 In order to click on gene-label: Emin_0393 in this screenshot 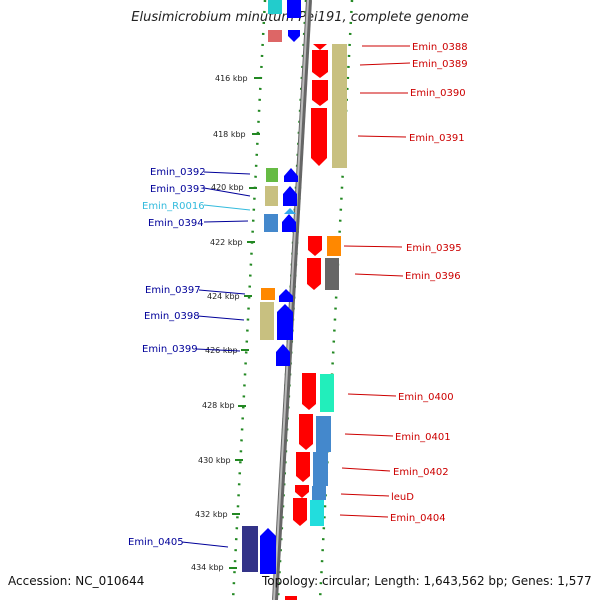, I will do `click(178, 189)`.